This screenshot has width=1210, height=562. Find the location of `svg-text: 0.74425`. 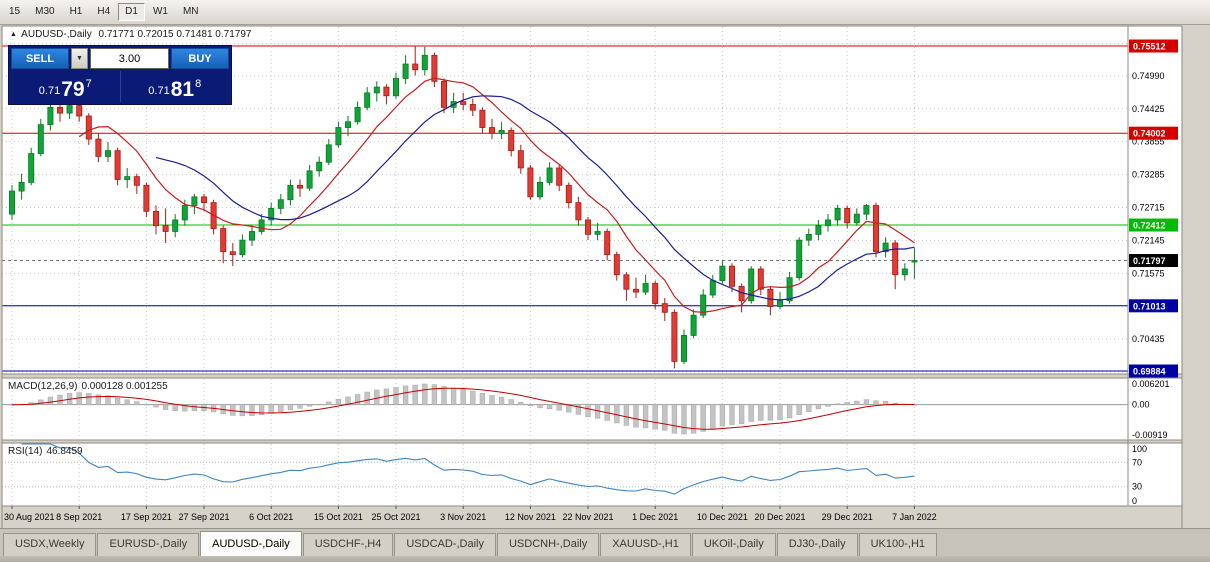

svg-text: 0.74425 is located at coordinates (1148, 109).